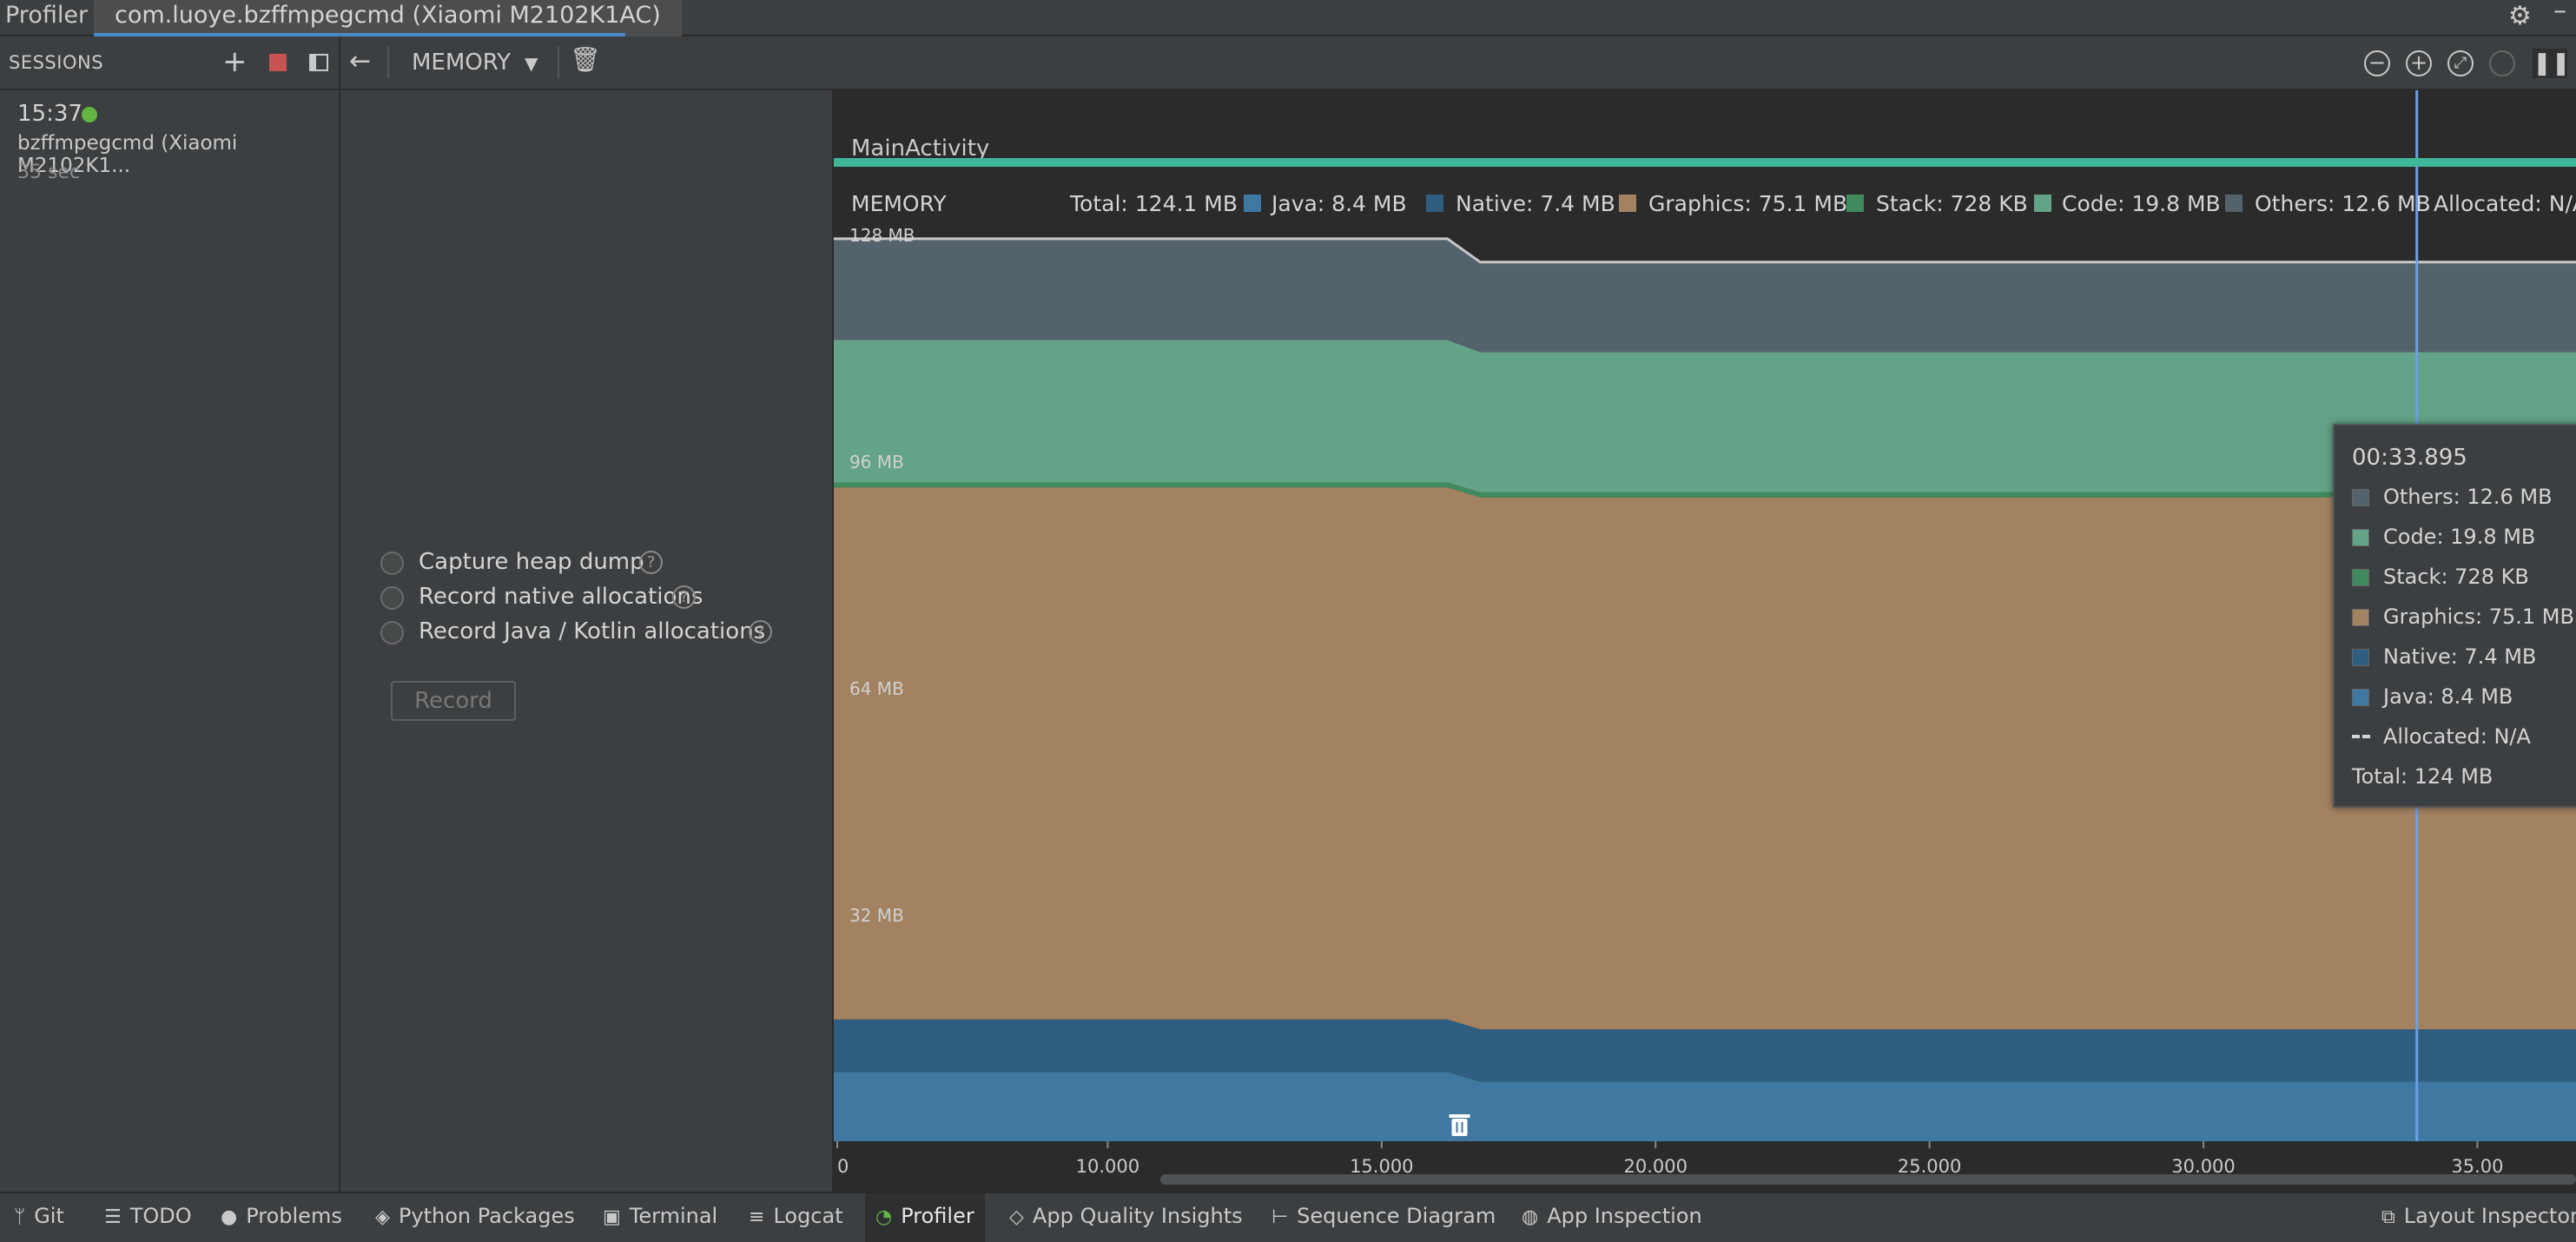 The width and height of the screenshot is (2576, 1242). What do you see at coordinates (757, 1217) in the screenshot?
I see `logcat-icon: ≡` at bounding box center [757, 1217].